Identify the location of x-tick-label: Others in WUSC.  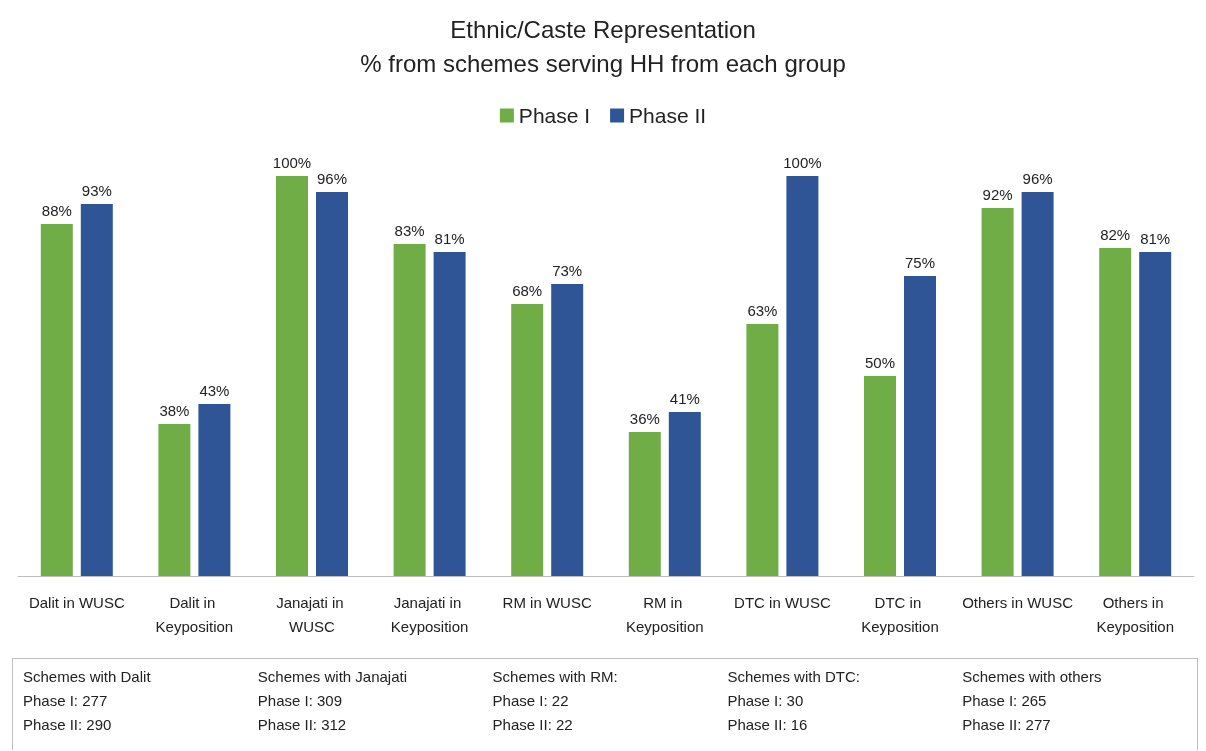
(1018, 602).